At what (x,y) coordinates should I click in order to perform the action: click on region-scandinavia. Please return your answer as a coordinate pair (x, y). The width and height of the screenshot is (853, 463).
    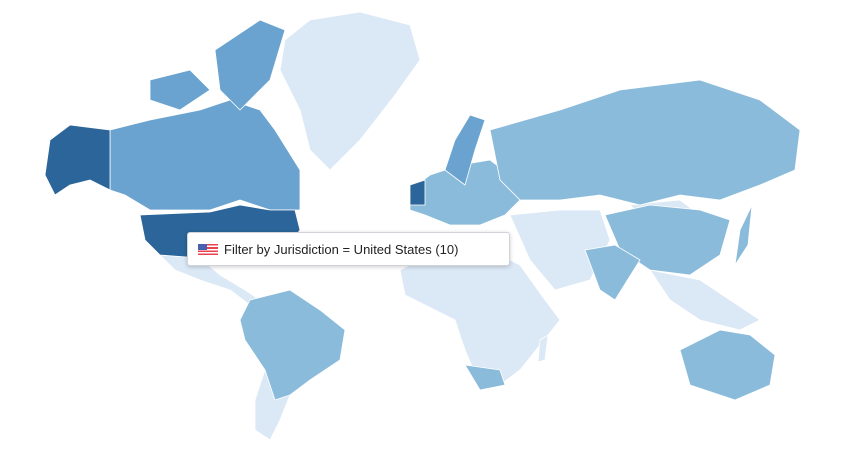
    Looking at the image, I should click on (465, 150).